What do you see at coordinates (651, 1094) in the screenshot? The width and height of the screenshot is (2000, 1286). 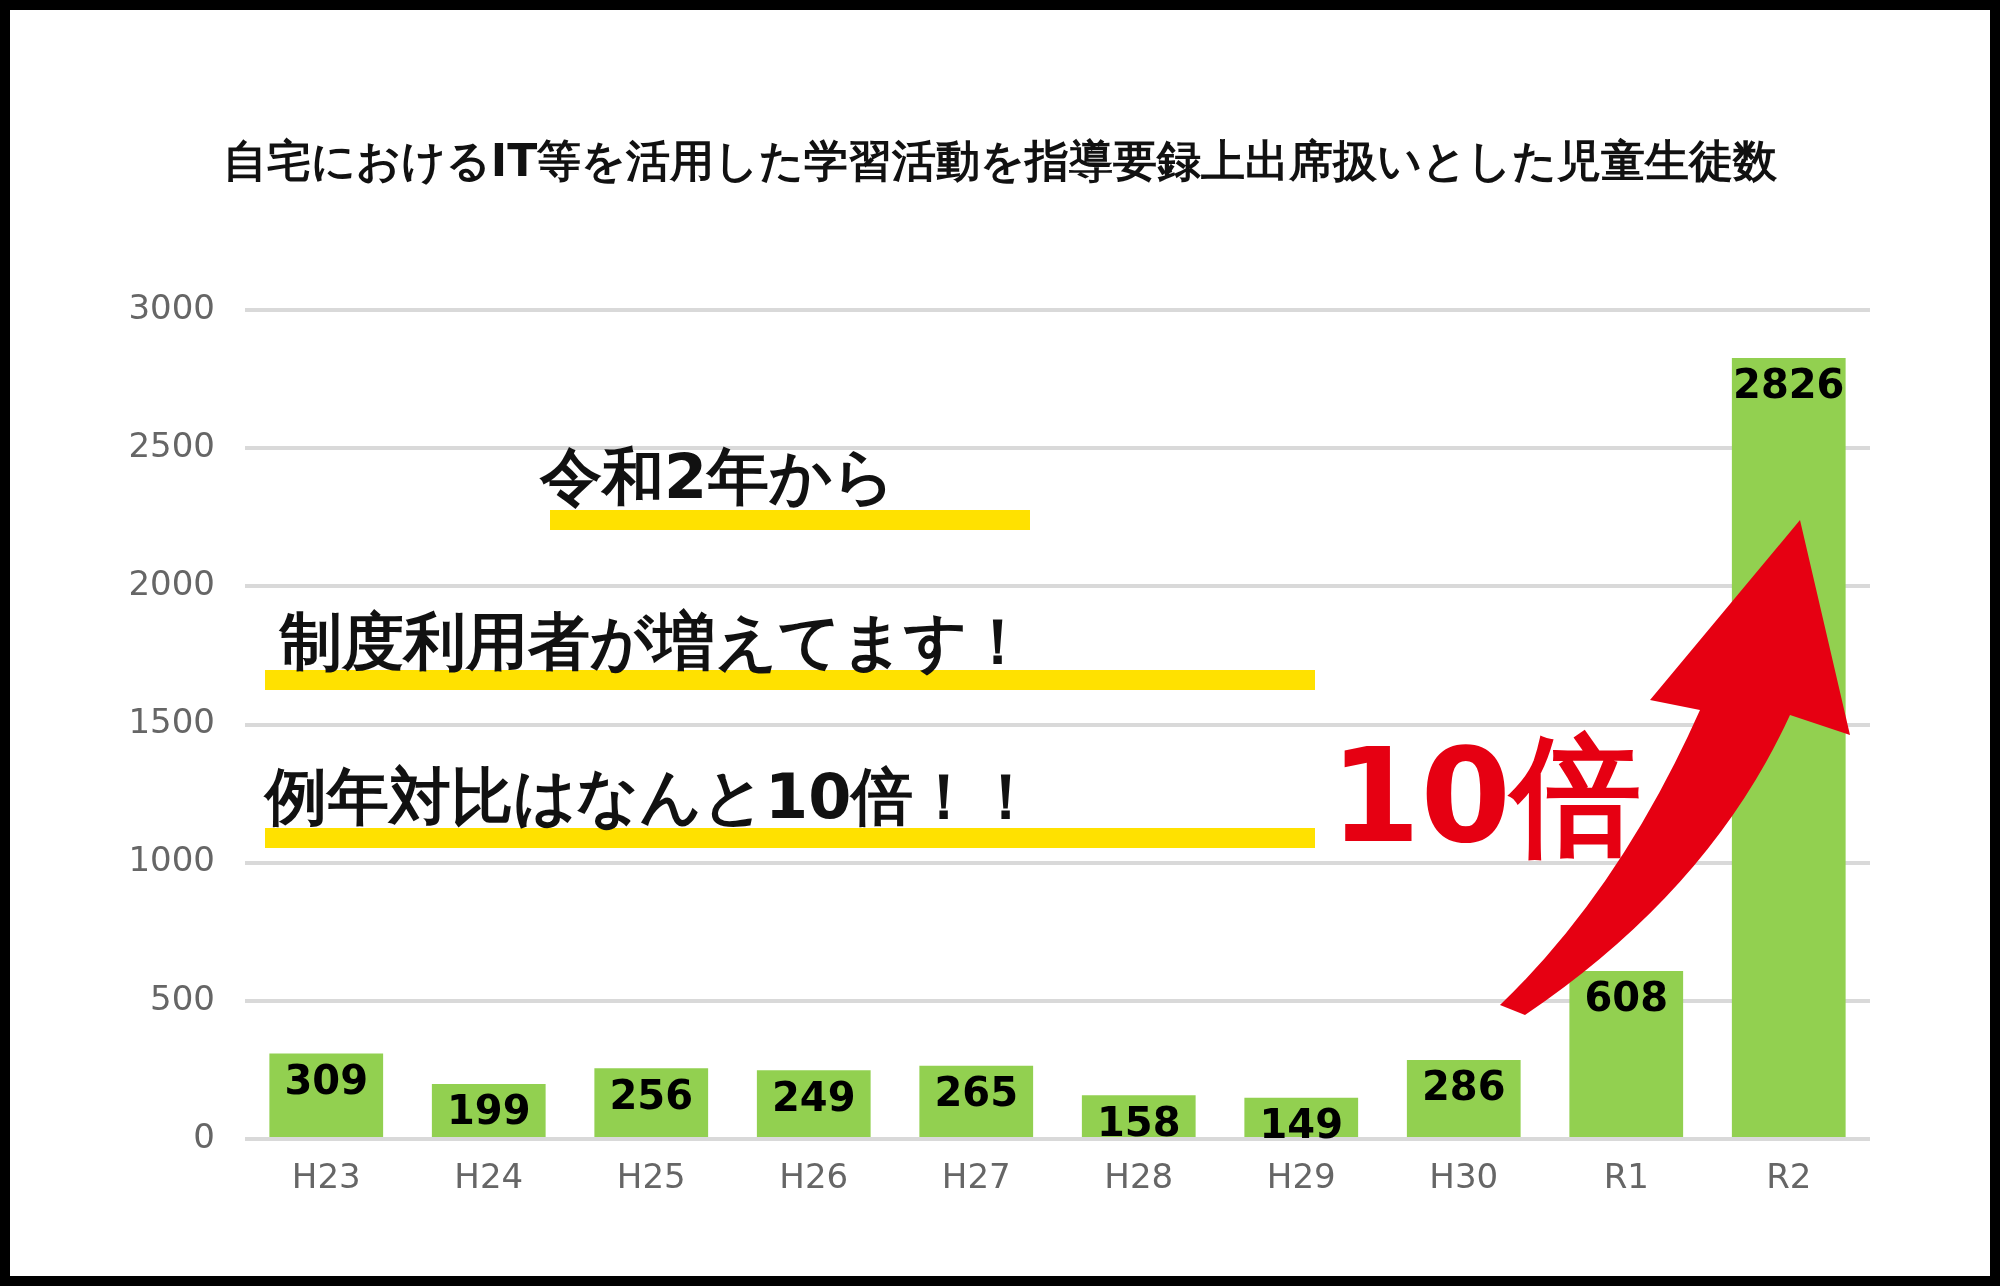 I see `data-label: 256` at bounding box center [651, 1094].